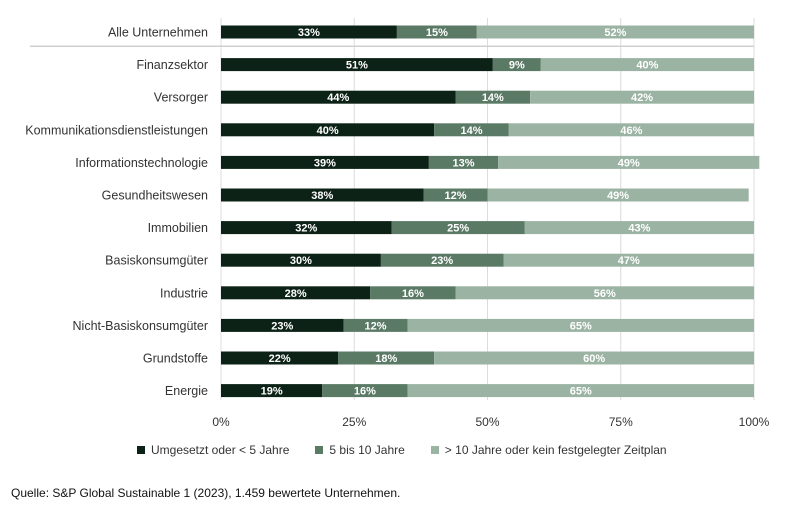 The height and width of the screenshot is (514, 789). I want to click on data-label: 65%, so click(581, 326).